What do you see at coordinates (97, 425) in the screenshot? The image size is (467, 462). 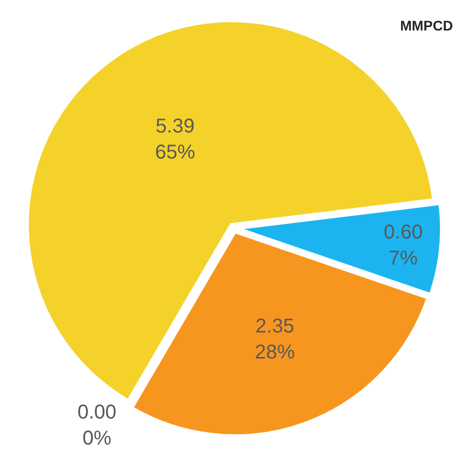 I see `text: 0.00 0%` at bounding box center [97, 425].